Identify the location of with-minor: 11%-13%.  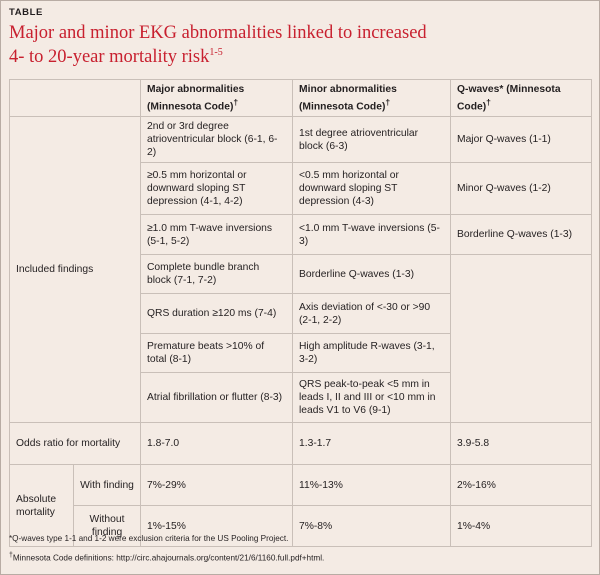
(371, 485).